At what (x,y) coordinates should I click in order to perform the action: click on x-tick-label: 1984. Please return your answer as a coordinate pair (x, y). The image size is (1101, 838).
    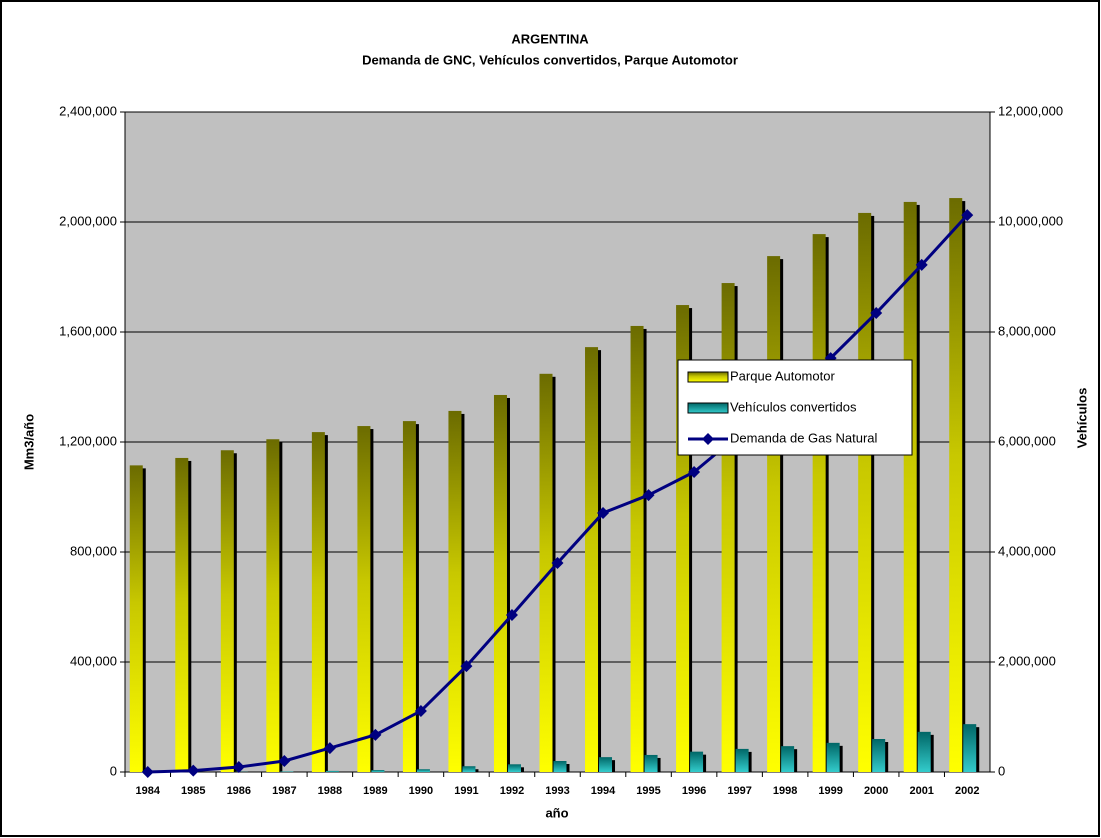
    Looking at the image, I should click on (148, 791).